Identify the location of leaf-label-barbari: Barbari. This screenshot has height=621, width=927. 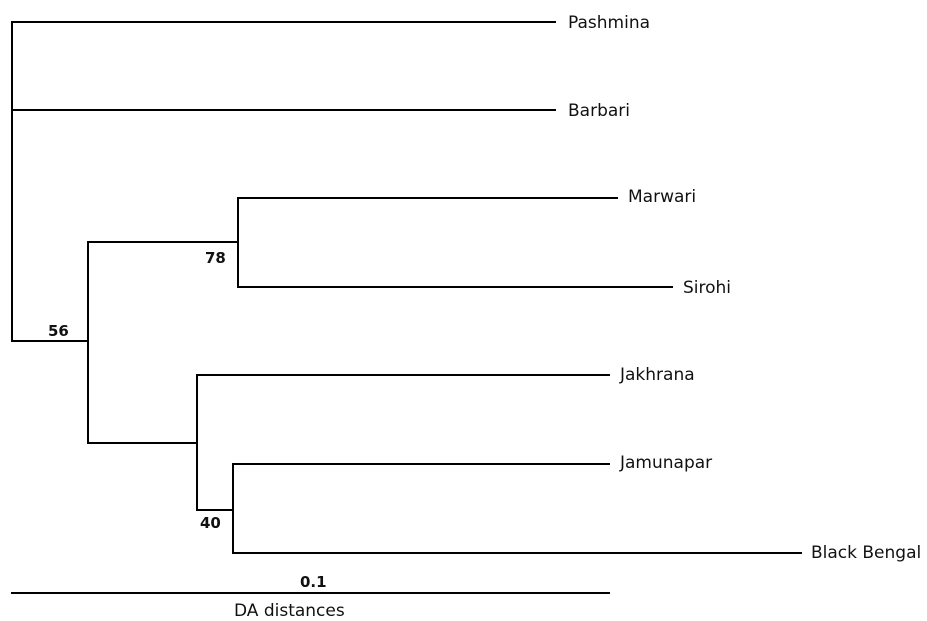
(599, 111).